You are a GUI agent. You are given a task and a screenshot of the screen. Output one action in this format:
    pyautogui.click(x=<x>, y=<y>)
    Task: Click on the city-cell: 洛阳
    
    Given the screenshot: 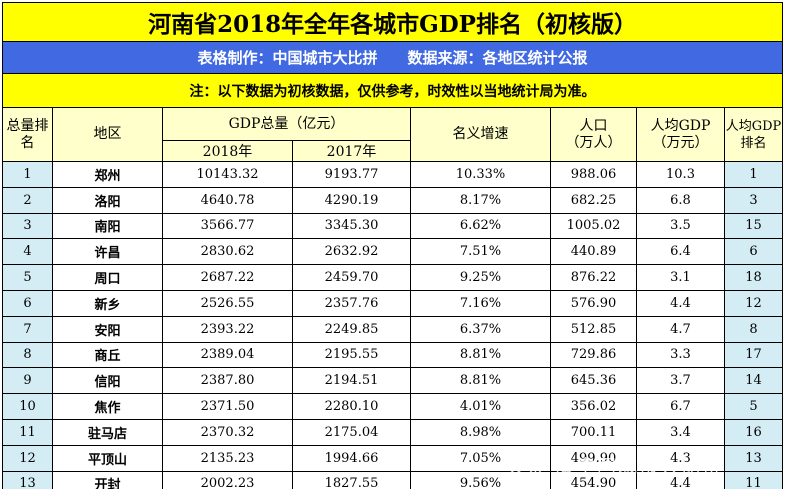 What is the action you would take?
    pyautogui.click(x=107, y=200)
    